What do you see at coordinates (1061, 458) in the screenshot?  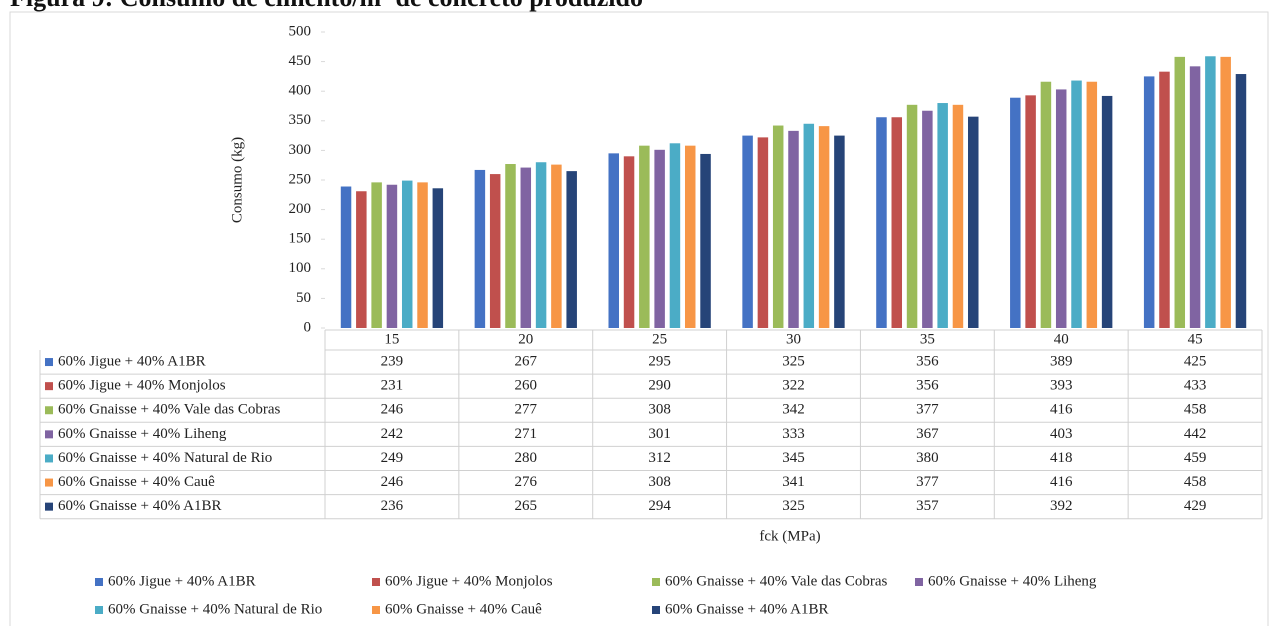 I see `table-value: 418` at bounding box center [1061, 458].